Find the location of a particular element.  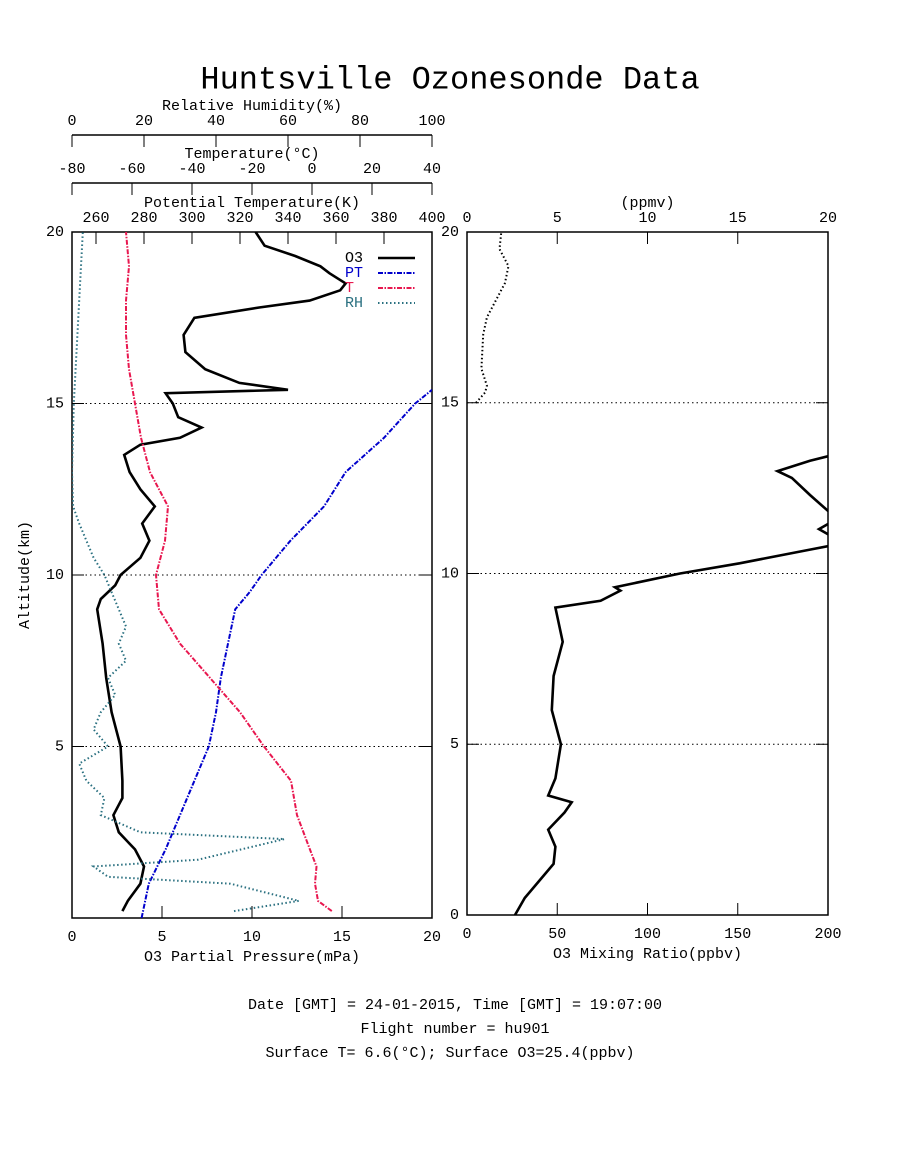

top-tick-label: 400 is located at coordinates (431, 218).